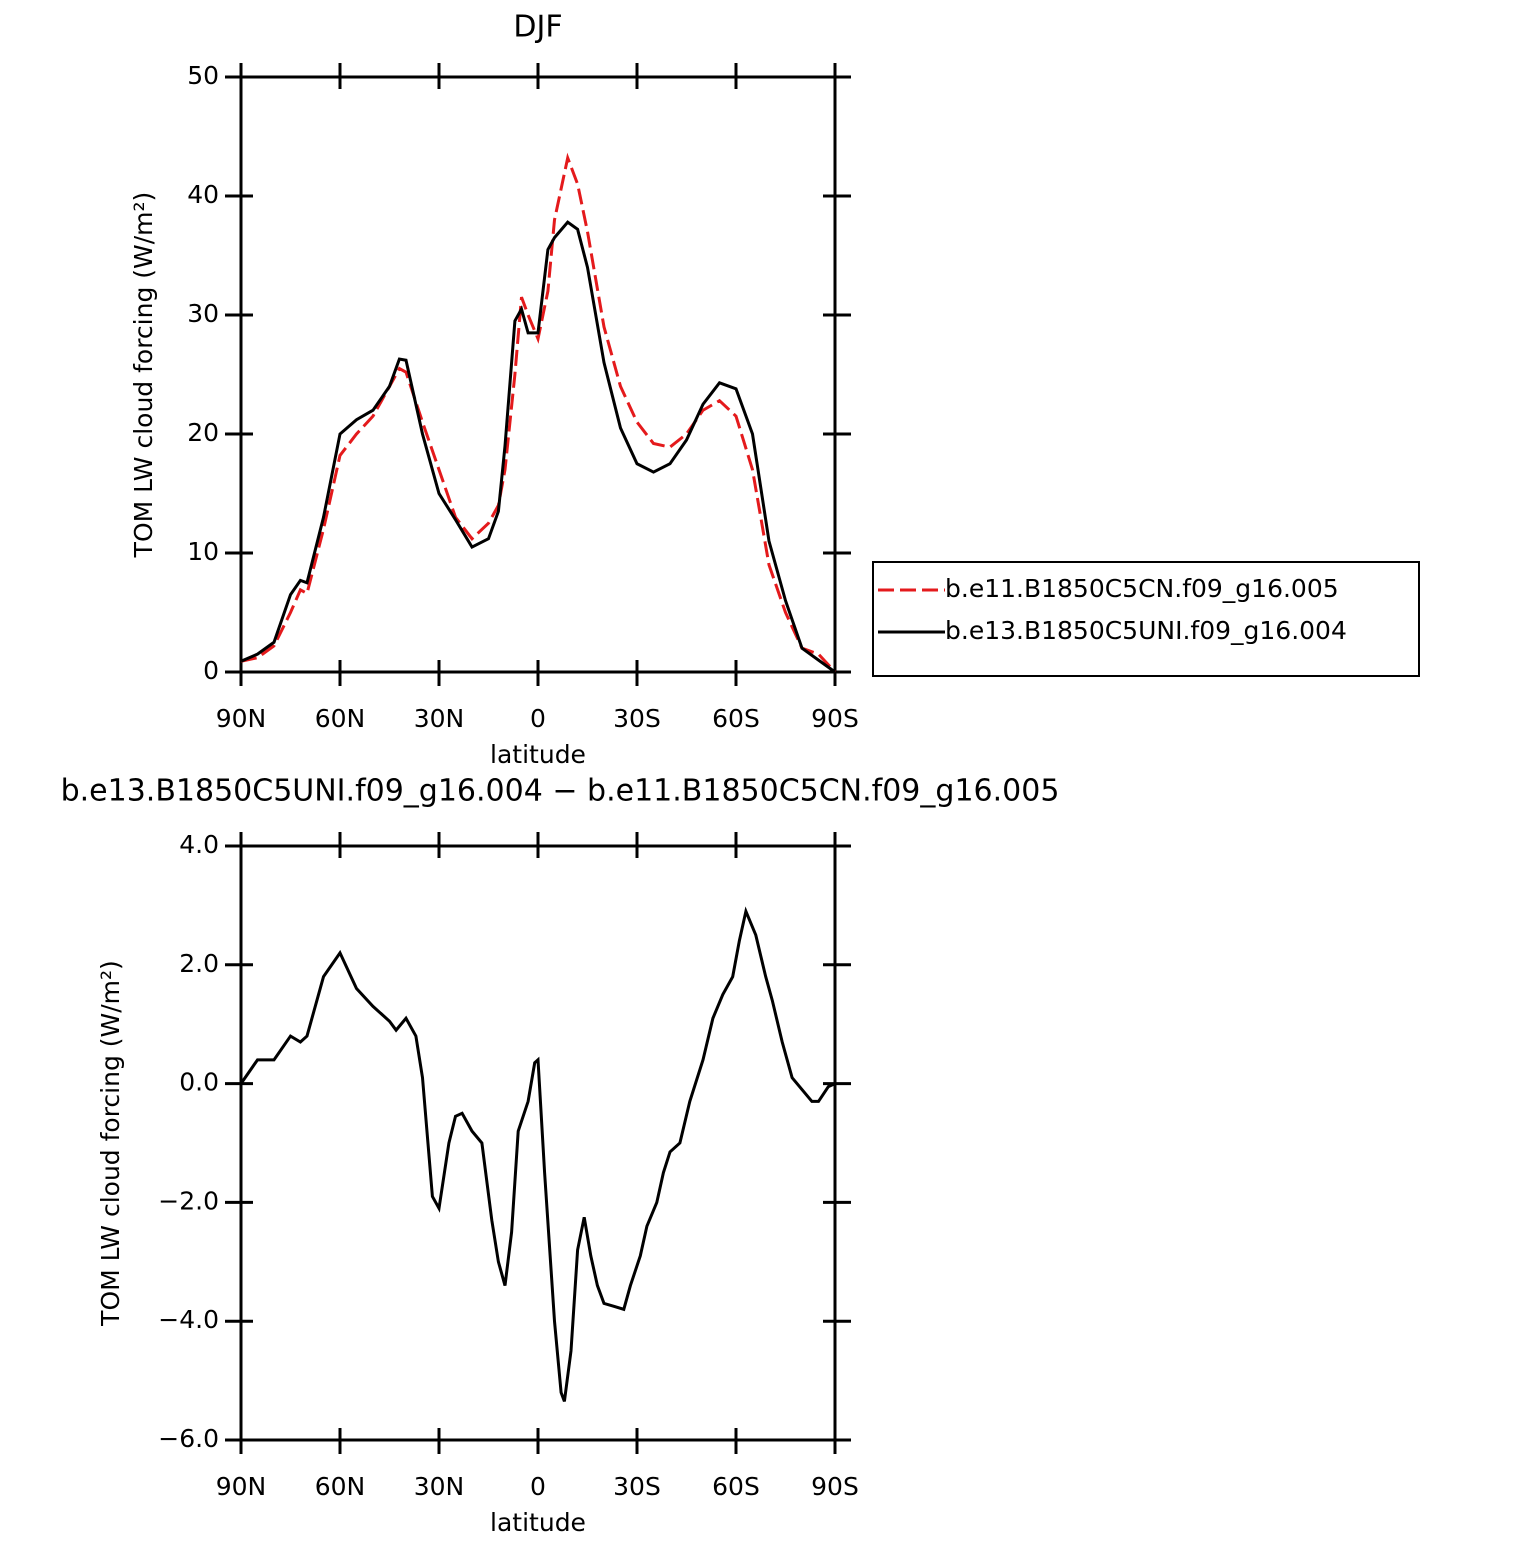 The image size is (1527, 1547). I want to click on y-tick-label: 20, so click(203, 432).